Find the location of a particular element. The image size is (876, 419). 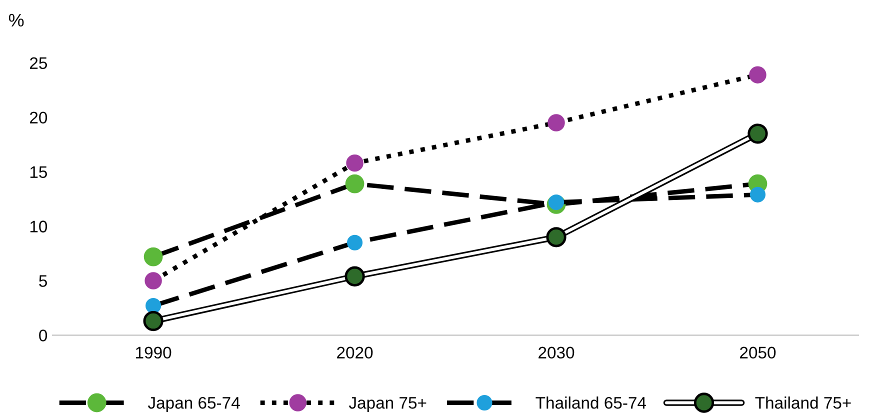

y-tick-label: 5 is located at coordinates (43, 281).